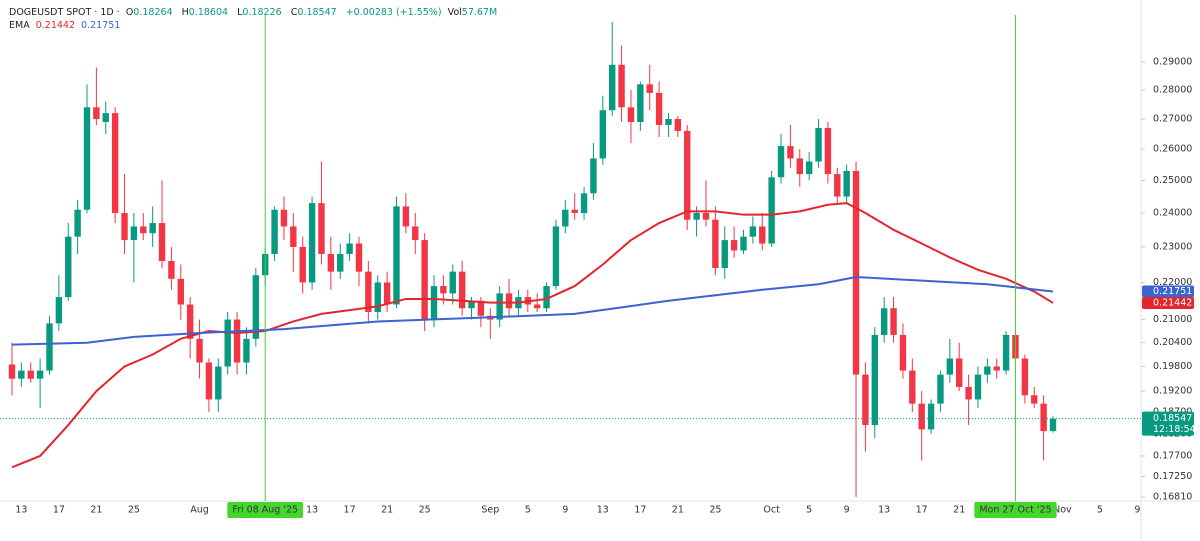 The height and width of the screenshot is (541, 1200). What do you see at coordinates (393, 12) in the screenshot?
I see `change: +0.00283 (+1.55%)` at bounding box center [393, 12].